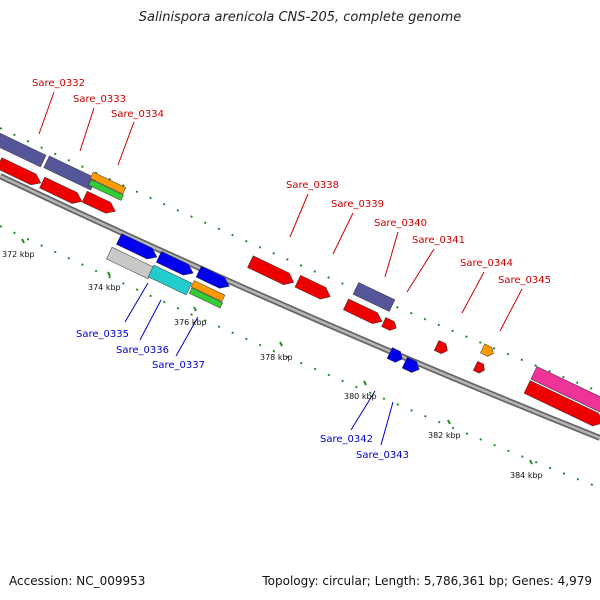 This screenshot has width=600, height=600. Describe the element at coordinates (299, 215) in the screenshot. I see `sare-0338-connector` at that location.